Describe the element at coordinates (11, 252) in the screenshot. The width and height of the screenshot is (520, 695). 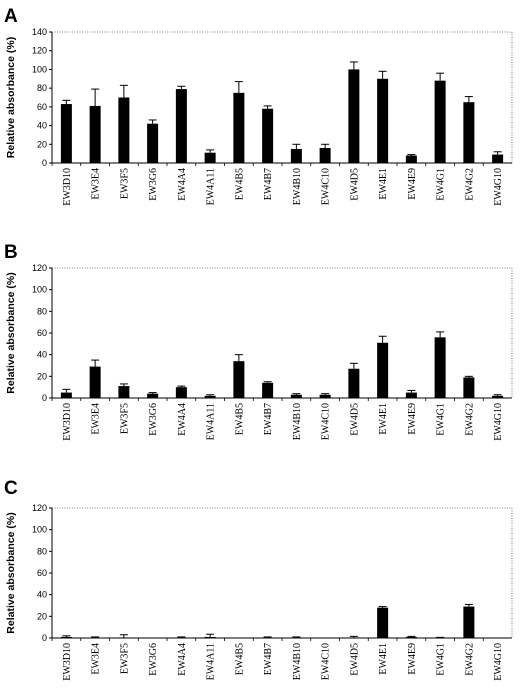
I see `panel-letter: B` at that location.